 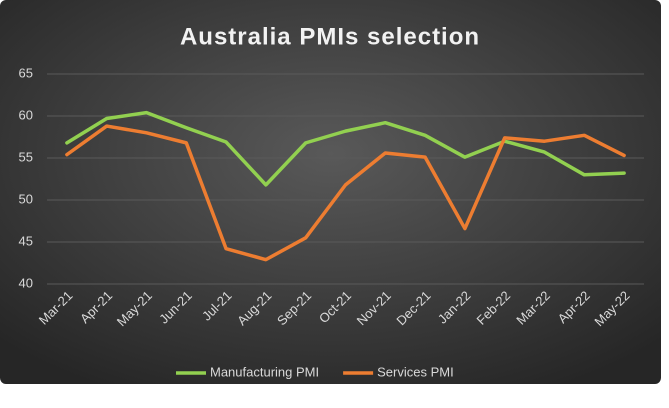 What do you see at coordinates (415, 371) in the screenshot?
I see `legend-label: Services PMI` at bounding box center [415, 371].